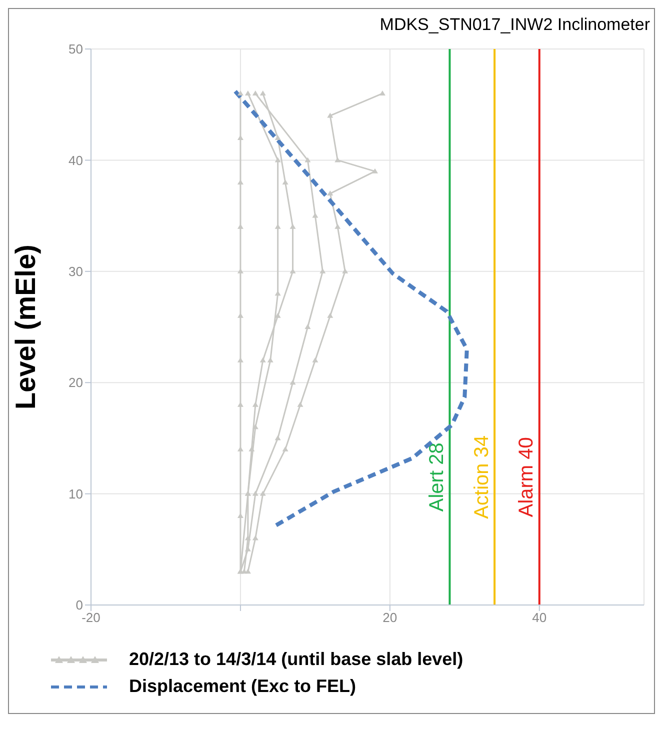 Image resolution: width=661 pixels, height=751 pixels. Describe the element at coordinates (91, 618) in the screenshot. I see `x-tick-label: -20` at that location.